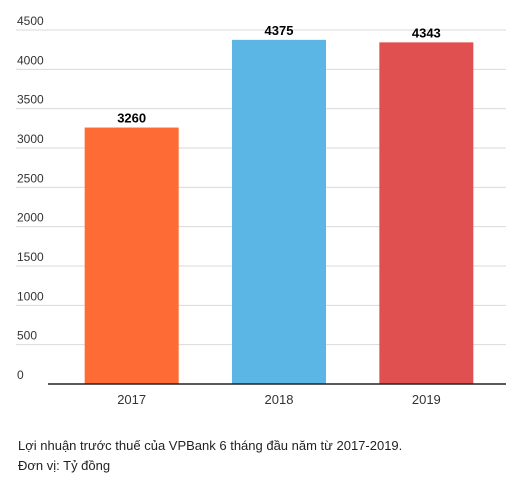 The width and height of the screenshot is (526, 483). I want to click on x-tick-label-2018: 2018, so click(279, 399).